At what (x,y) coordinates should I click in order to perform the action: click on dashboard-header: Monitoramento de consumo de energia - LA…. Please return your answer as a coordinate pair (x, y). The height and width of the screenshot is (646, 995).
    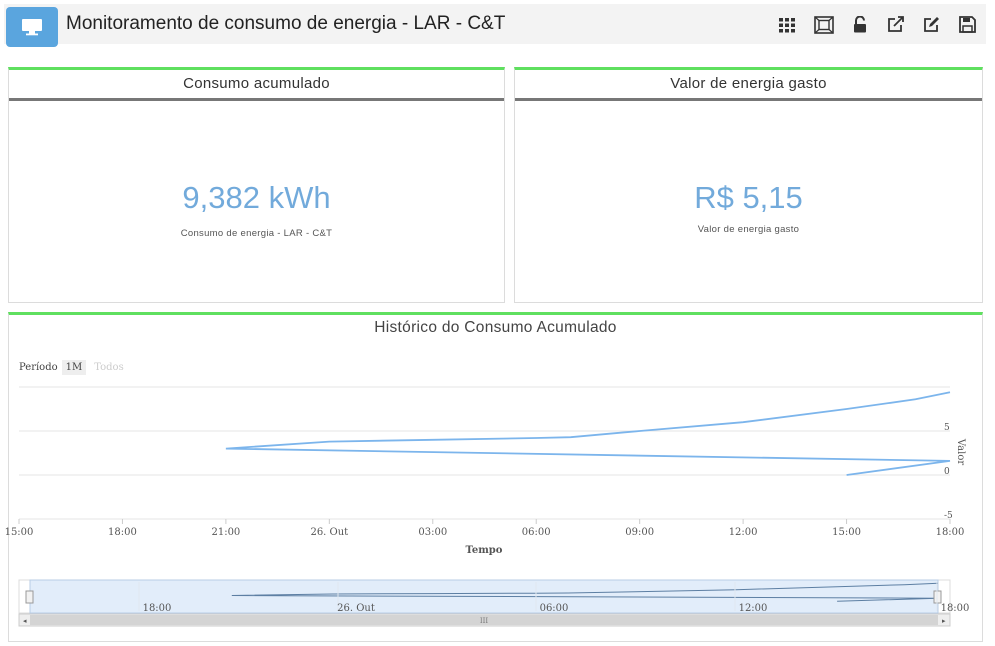
    Looking at the image, I should click on (495, 25).